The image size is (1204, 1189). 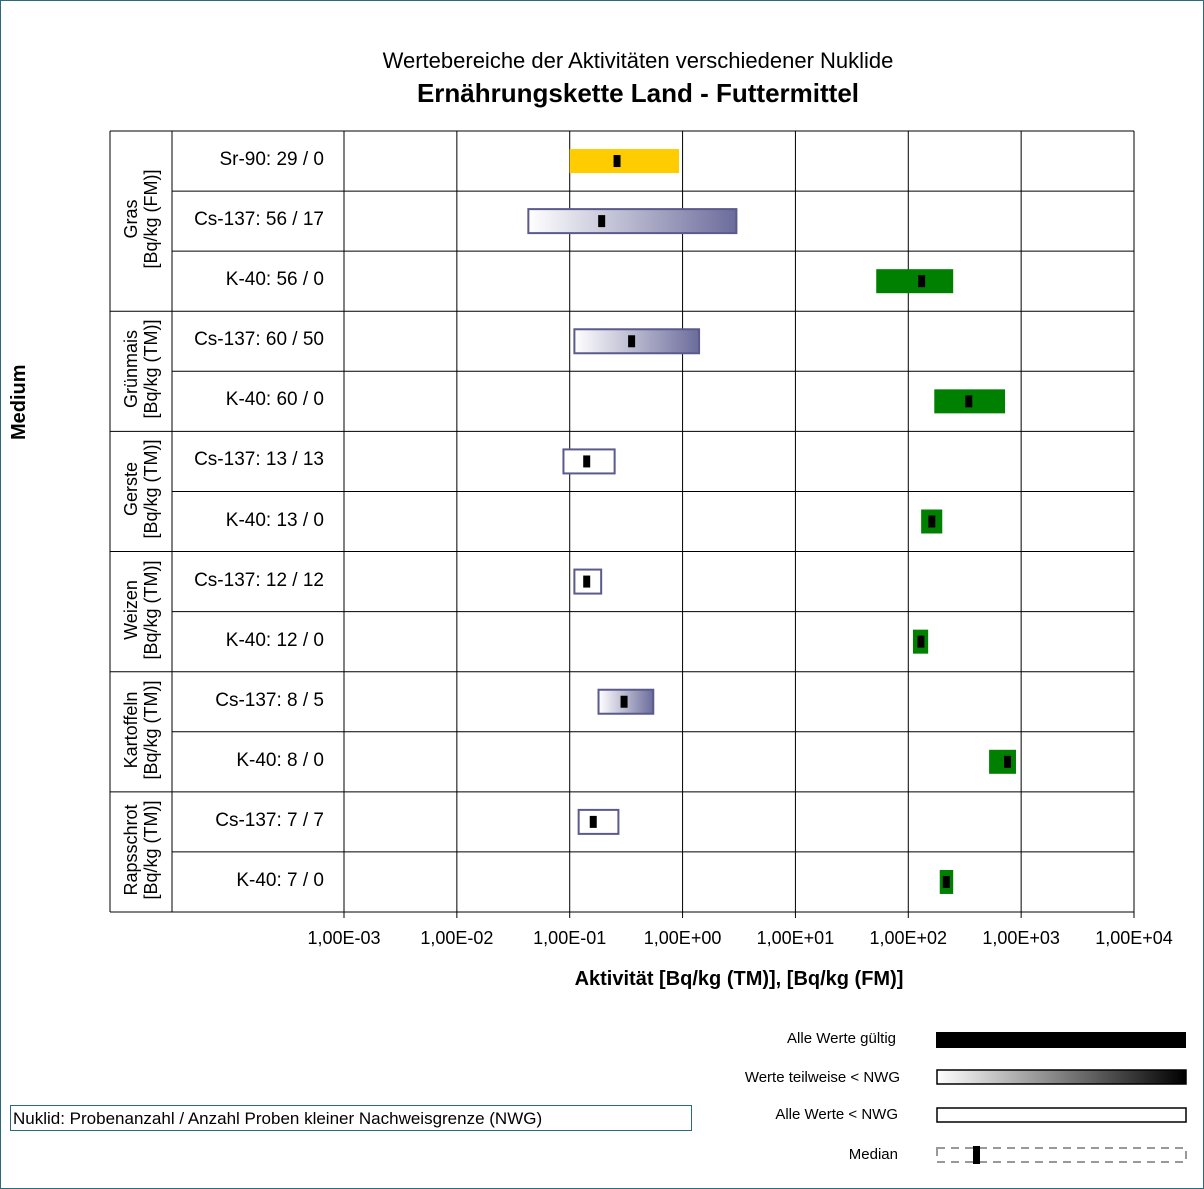 I want to click on row-label: Cs-137: 13 / 13, so click(x=259, y=460).